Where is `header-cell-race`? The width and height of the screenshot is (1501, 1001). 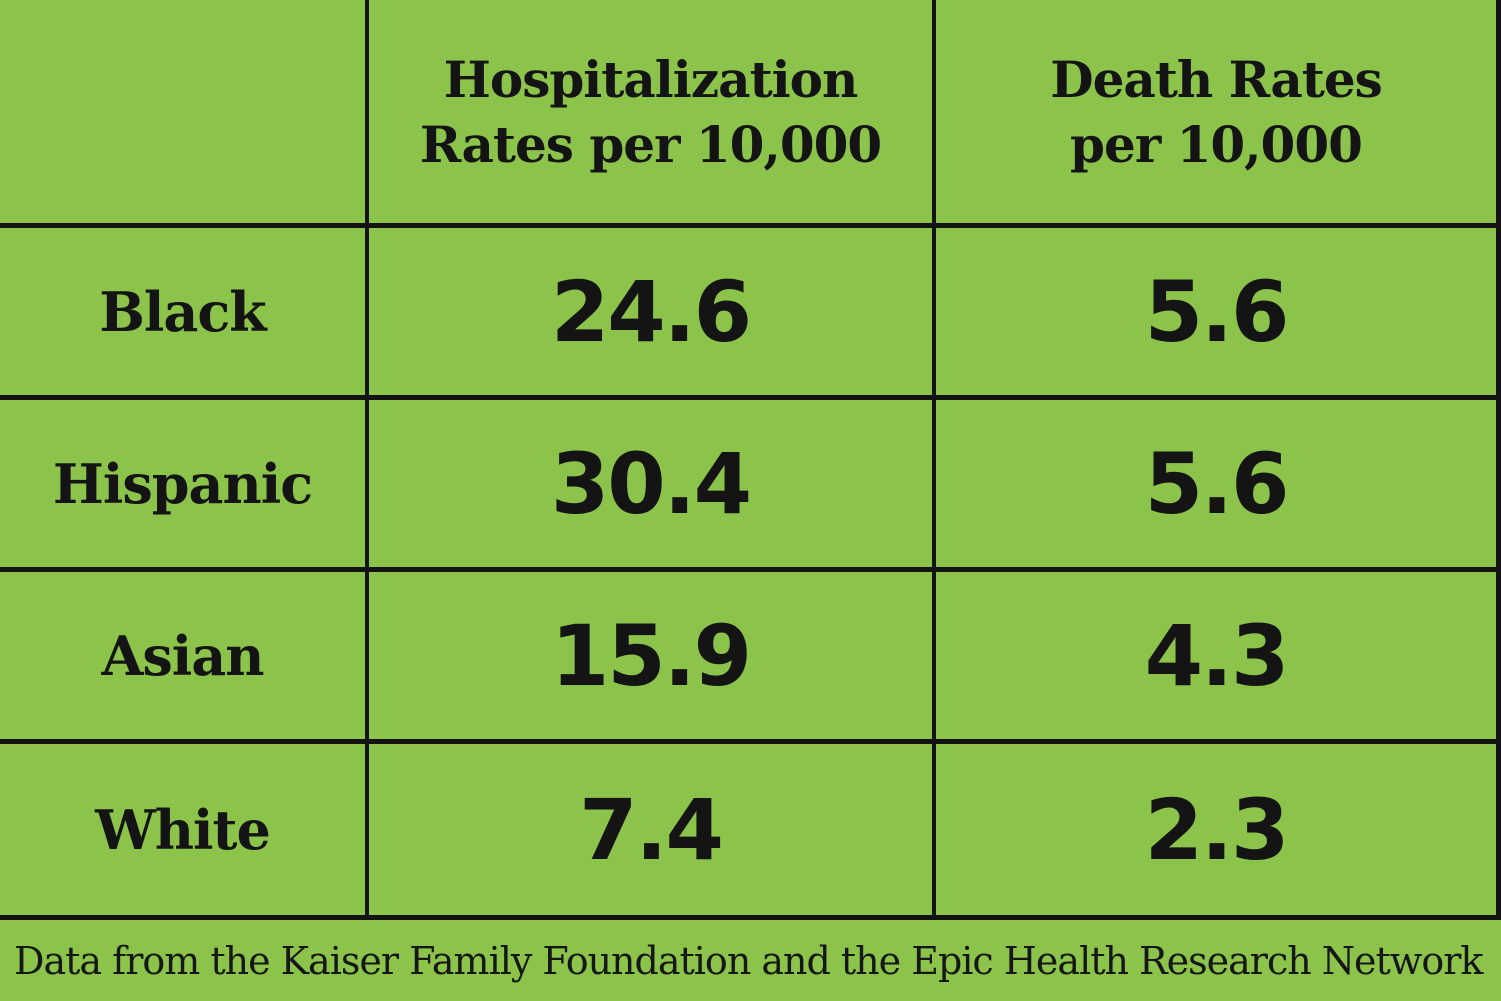
header-cell-race is located at coordinates (184, 114).